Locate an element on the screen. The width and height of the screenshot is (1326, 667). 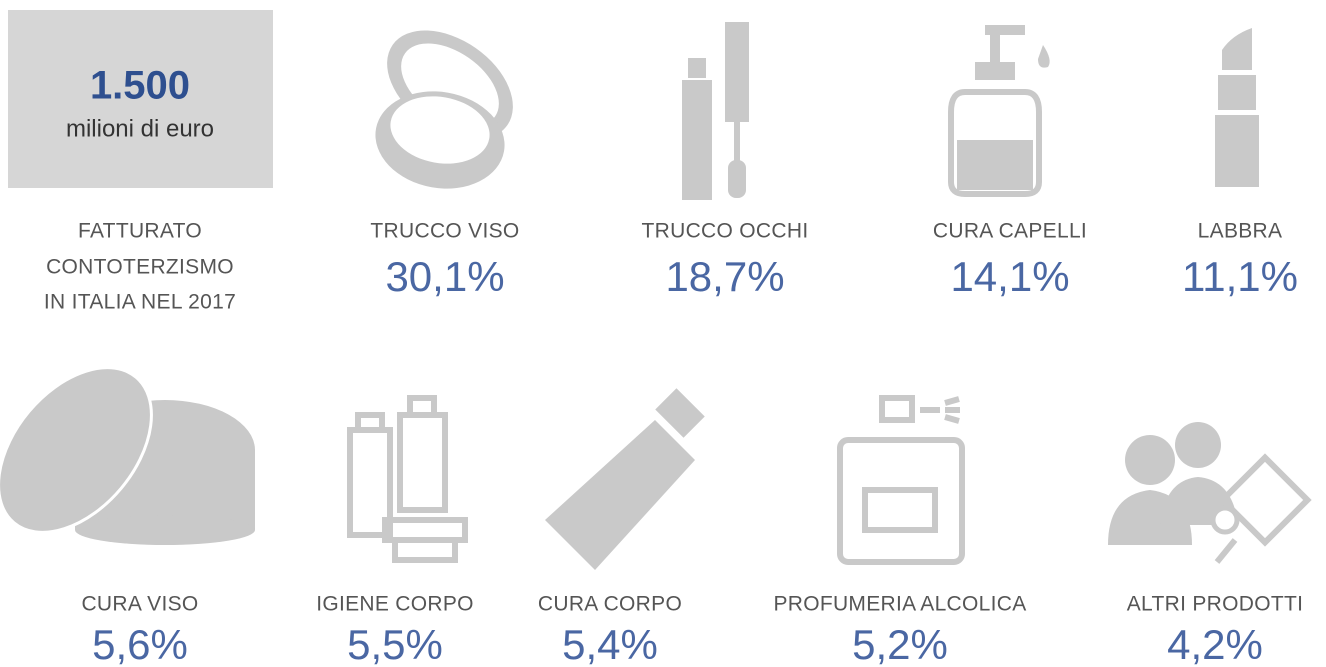
lipstick-icon is located at coordinates (1237, 107).